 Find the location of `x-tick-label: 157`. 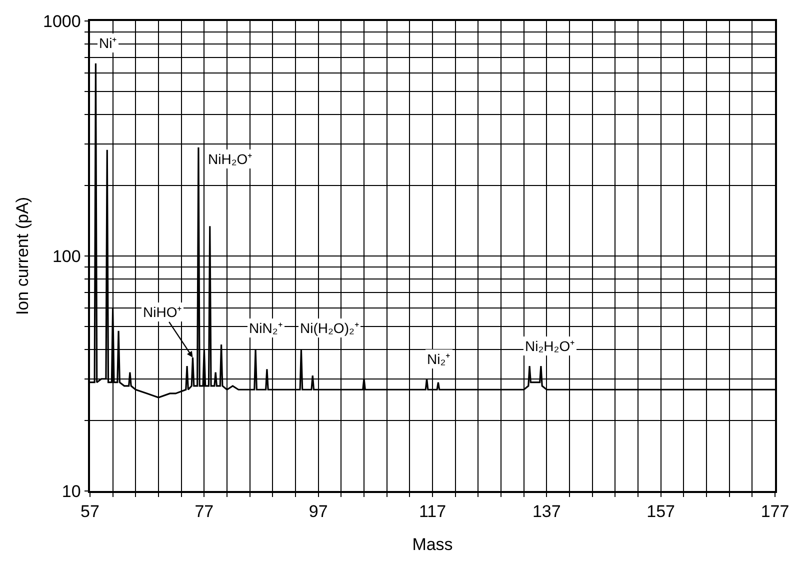

x-tick-label: 157 is located at coordinates (661, 512).